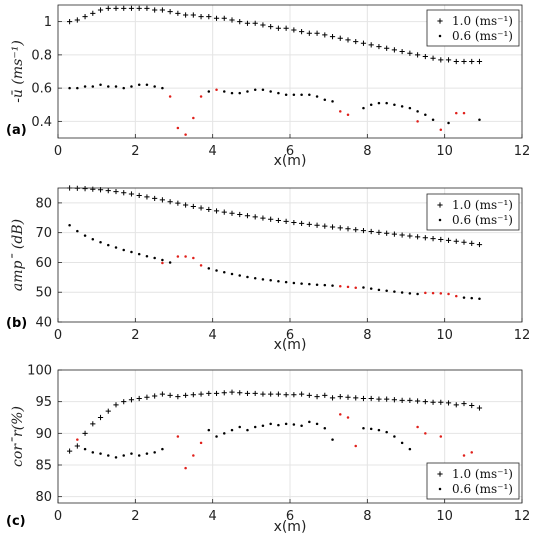 The height and width of the screenshot is (550, 542). Describe the element at coordinates (482, 21) in the screenshot. I see `legend-label: 1.0 (ms⁻¹)` at that location.